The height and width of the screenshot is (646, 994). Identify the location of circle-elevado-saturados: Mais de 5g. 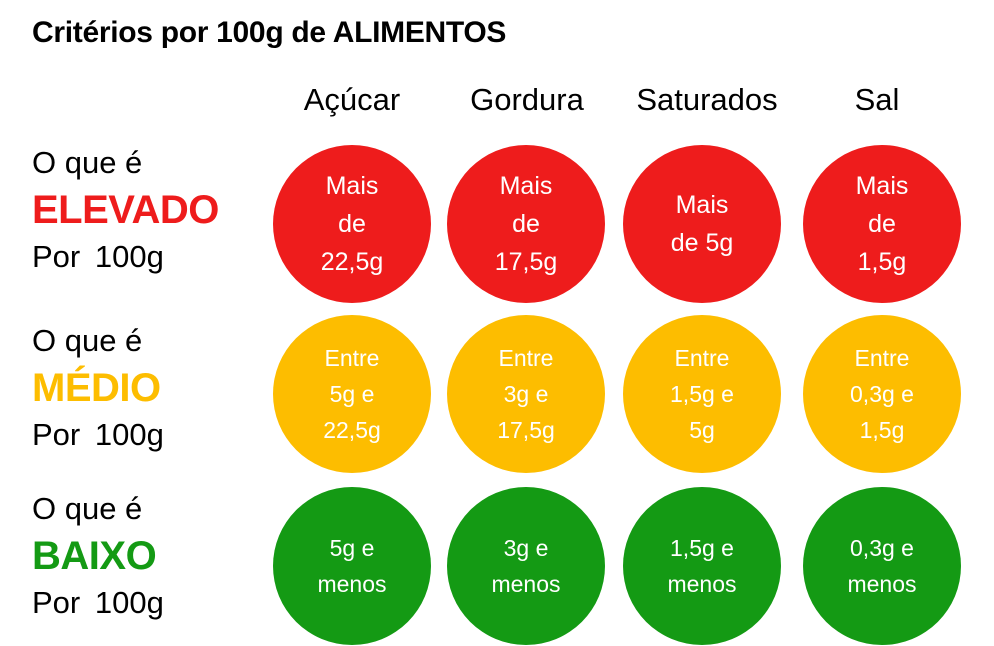
(702, 224).